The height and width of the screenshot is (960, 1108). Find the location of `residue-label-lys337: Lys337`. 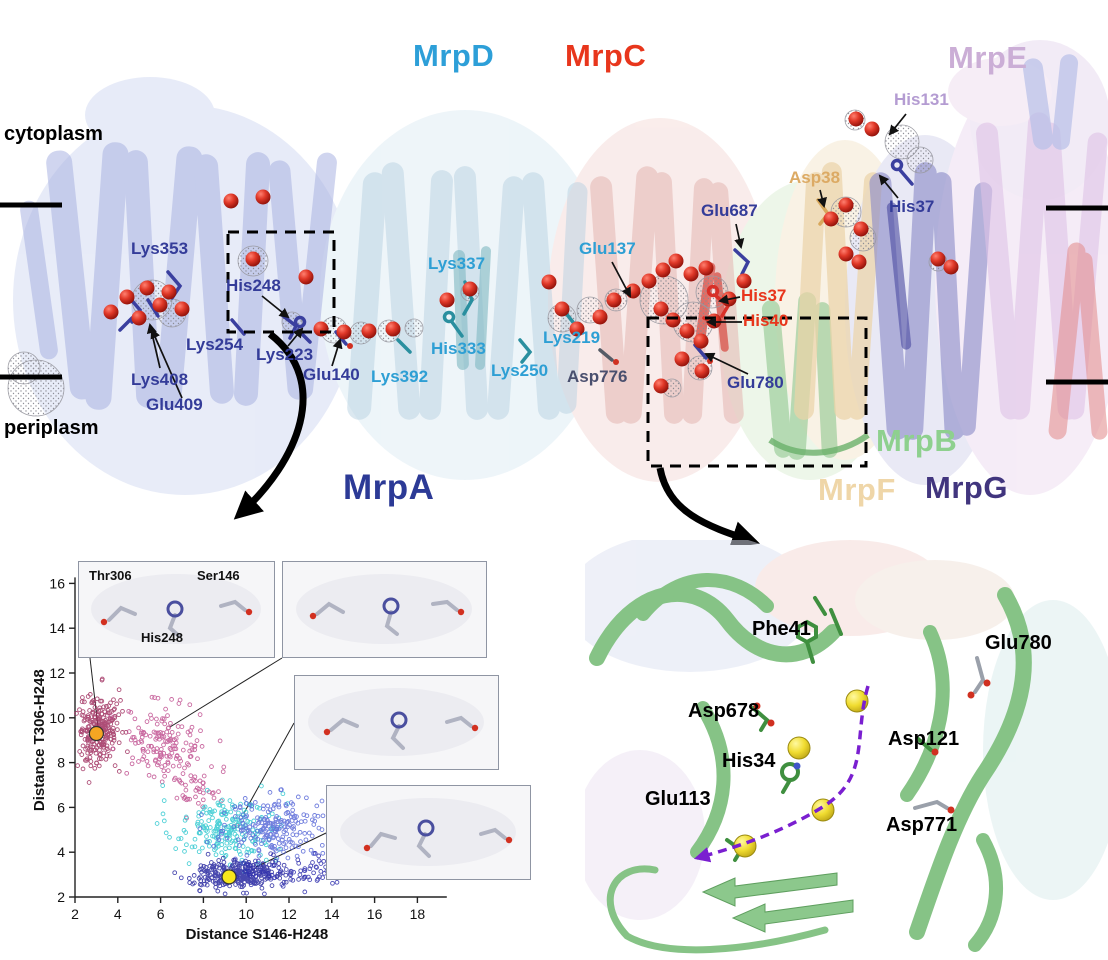

residue-label-lys337: Lys337 is located at coordinates (457, 263).